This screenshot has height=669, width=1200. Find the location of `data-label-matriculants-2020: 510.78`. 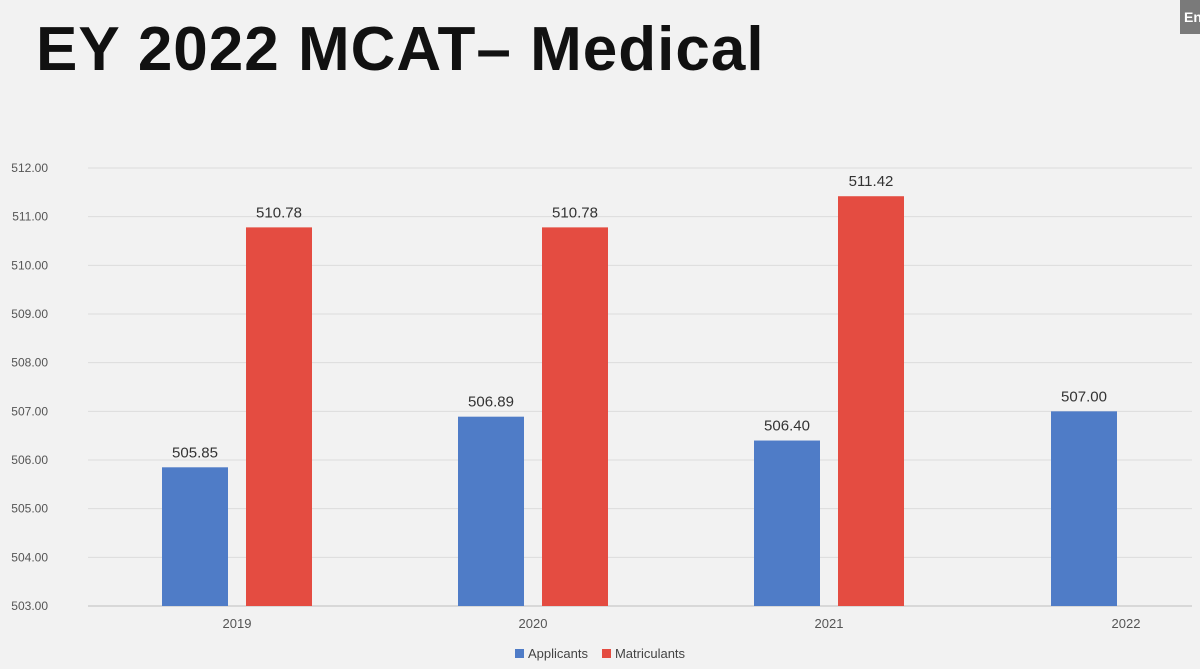

data-label-matriculants-2020: 510.78 is located at coordinates (575, 212).